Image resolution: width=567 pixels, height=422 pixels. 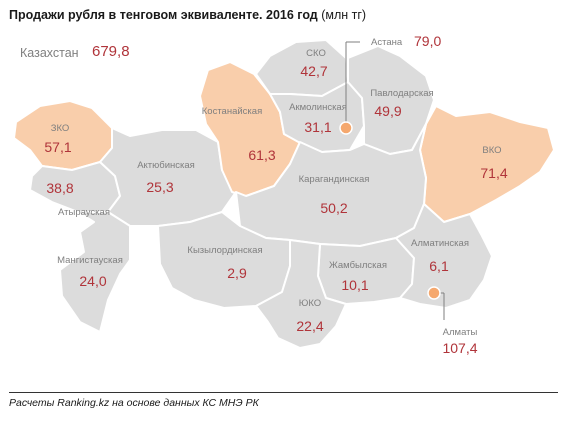 What do you see at coordinates (427, 41) in the screenshot?
I see `value-astana: 79,0` at bounding box center [427, 41].